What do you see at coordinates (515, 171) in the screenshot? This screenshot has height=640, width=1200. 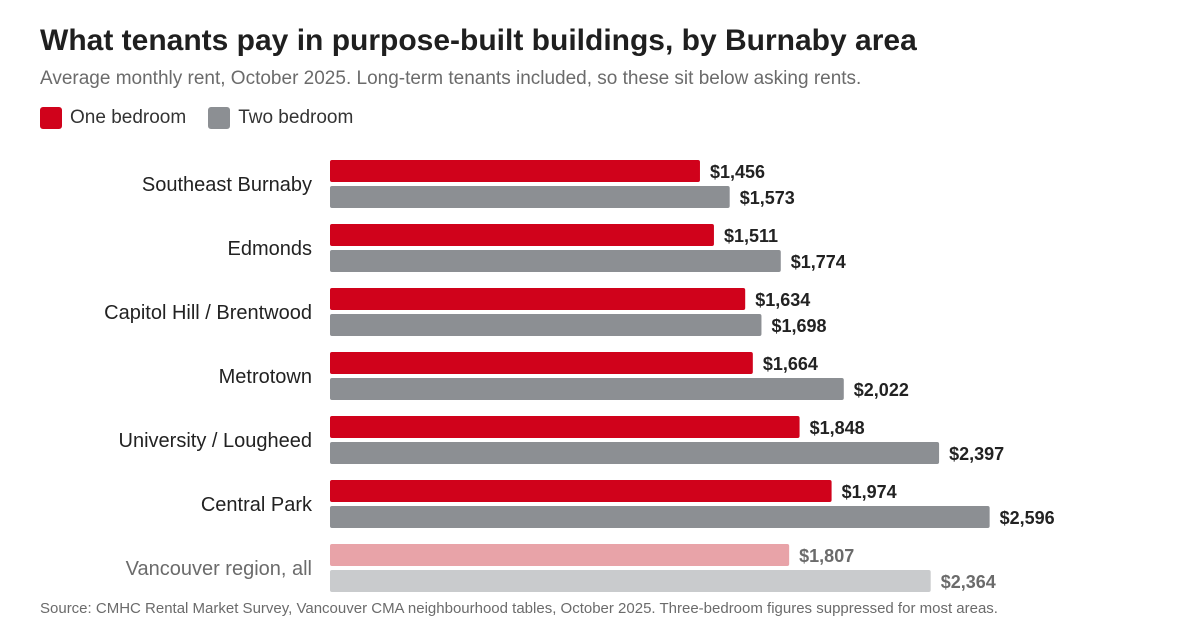 I see `bar-one-bedroom-southeast-burnaby` at bounding box center [515, 171].